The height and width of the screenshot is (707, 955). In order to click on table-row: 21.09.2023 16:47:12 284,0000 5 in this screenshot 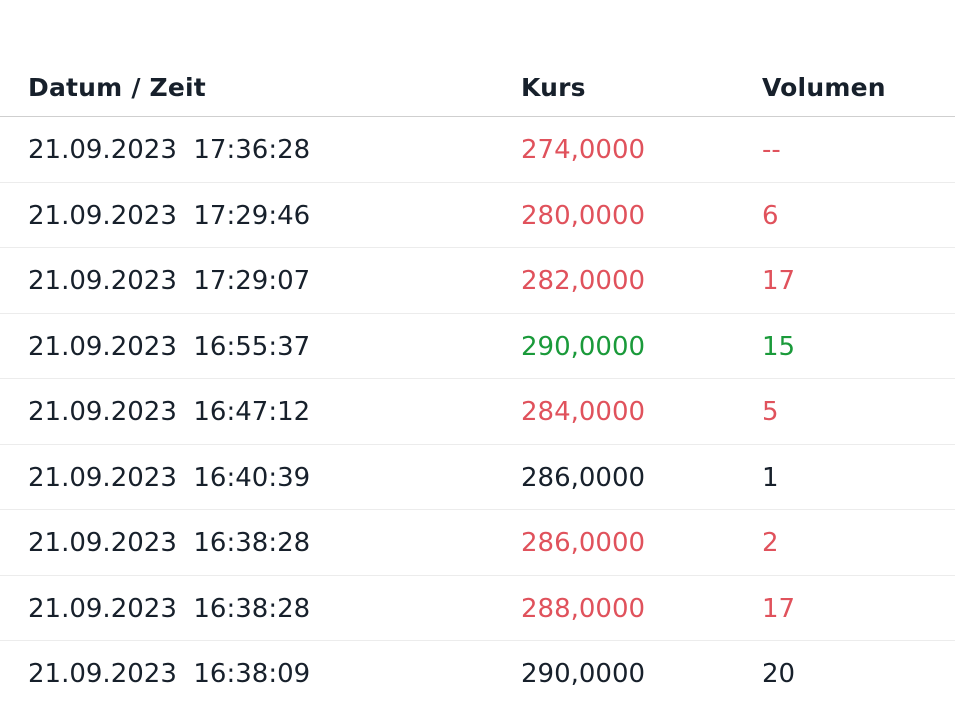, I will do `click(477, 412)`.